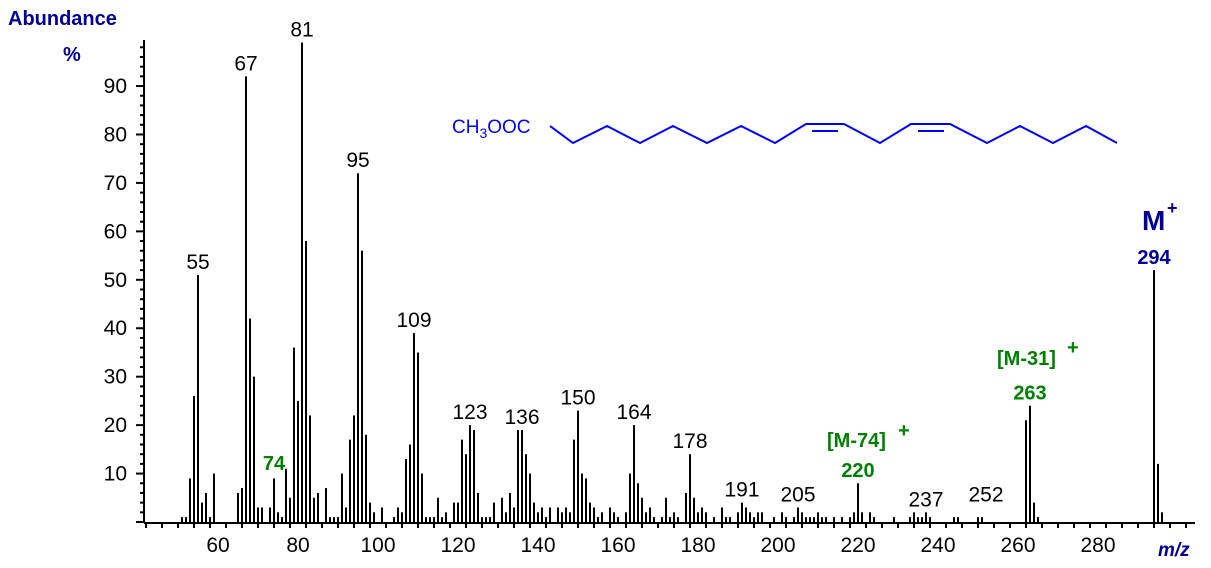 The width and height of the screenshot is (1211, 568). I want to click on svg-text: [M-74], so click(856, 441).